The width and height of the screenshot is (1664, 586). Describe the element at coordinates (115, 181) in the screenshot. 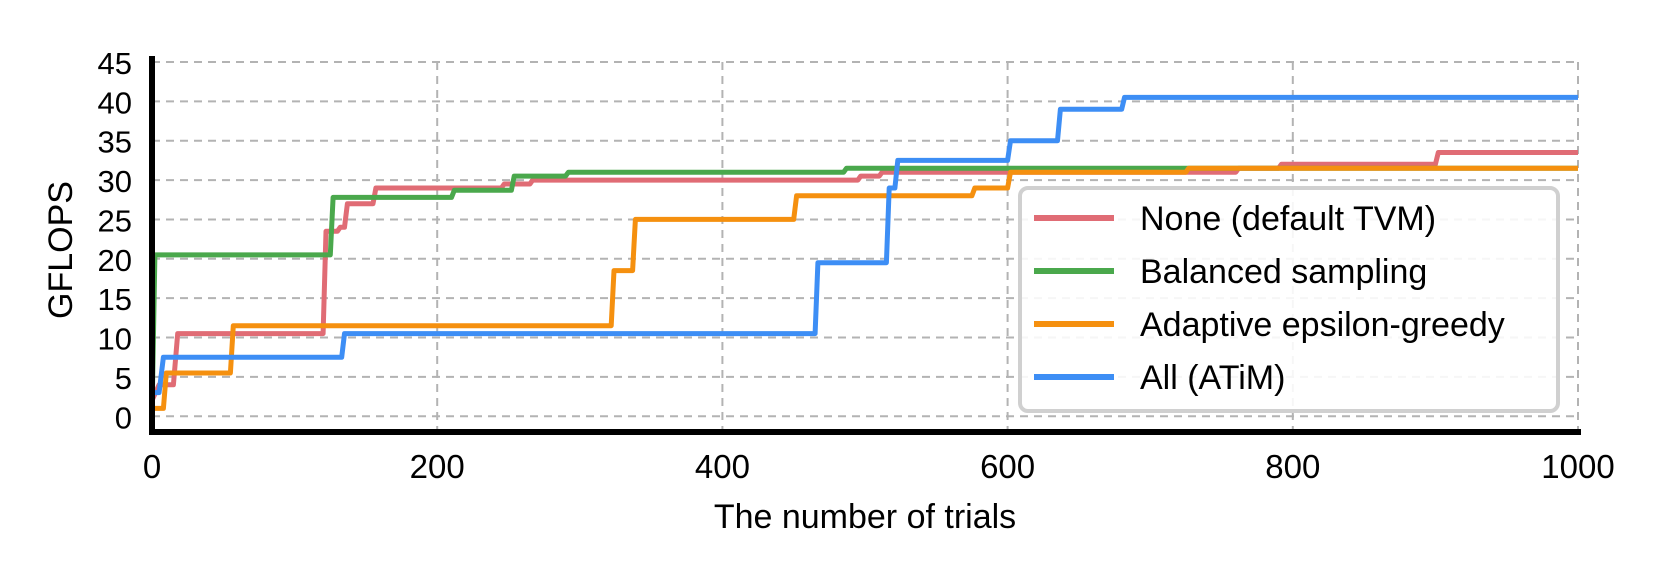

I see `y-tick-label: 30` at that location.